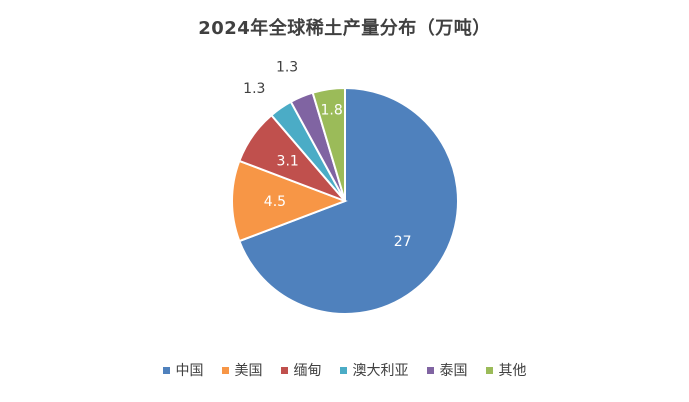  I want to click on legend-label: 澳大利亚, so click(380, 371).